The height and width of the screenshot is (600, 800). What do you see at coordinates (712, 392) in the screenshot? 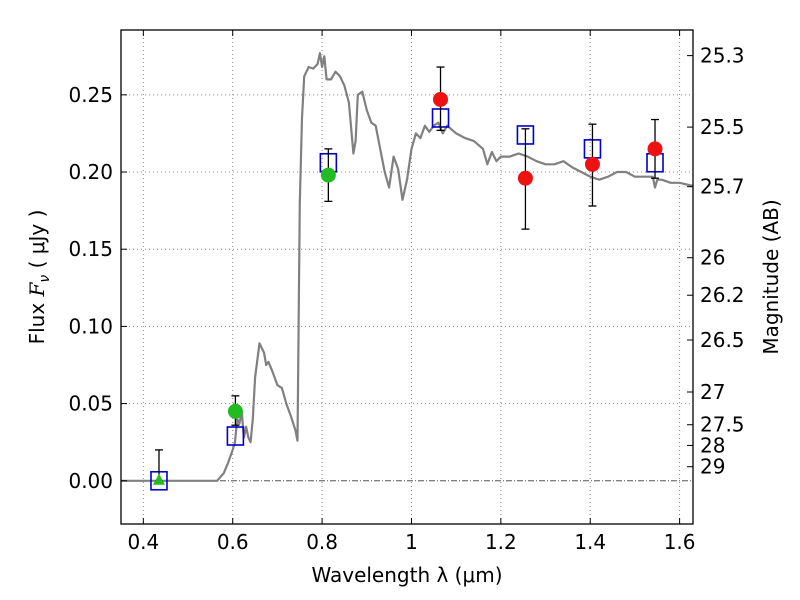
I see `mag-tick-label: 27` at bounding box center [712, 392].